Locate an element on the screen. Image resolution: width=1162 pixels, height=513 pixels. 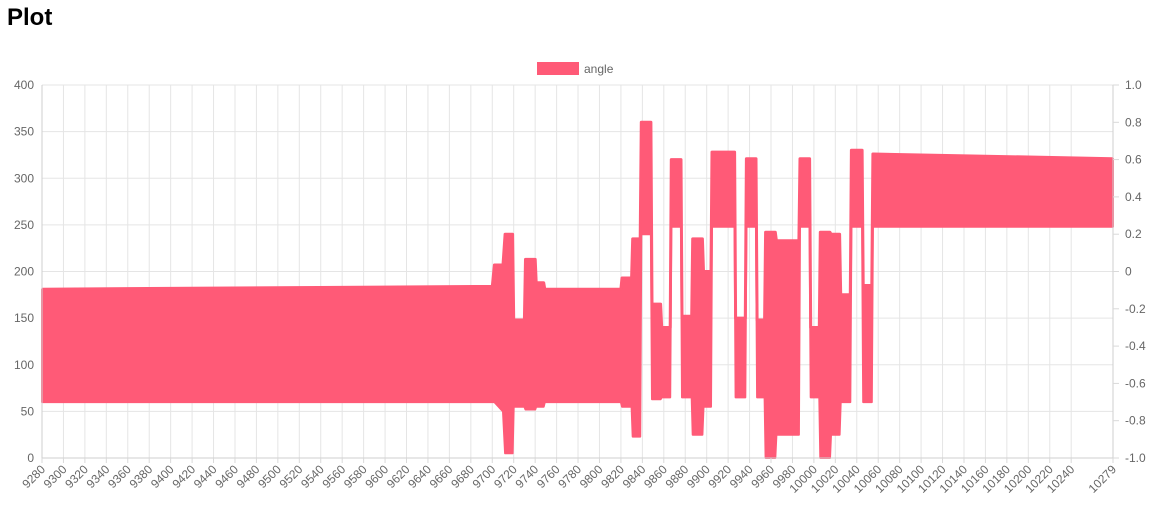
y-right-tick-label: 0.6 is located at coordinates (1133, 160).